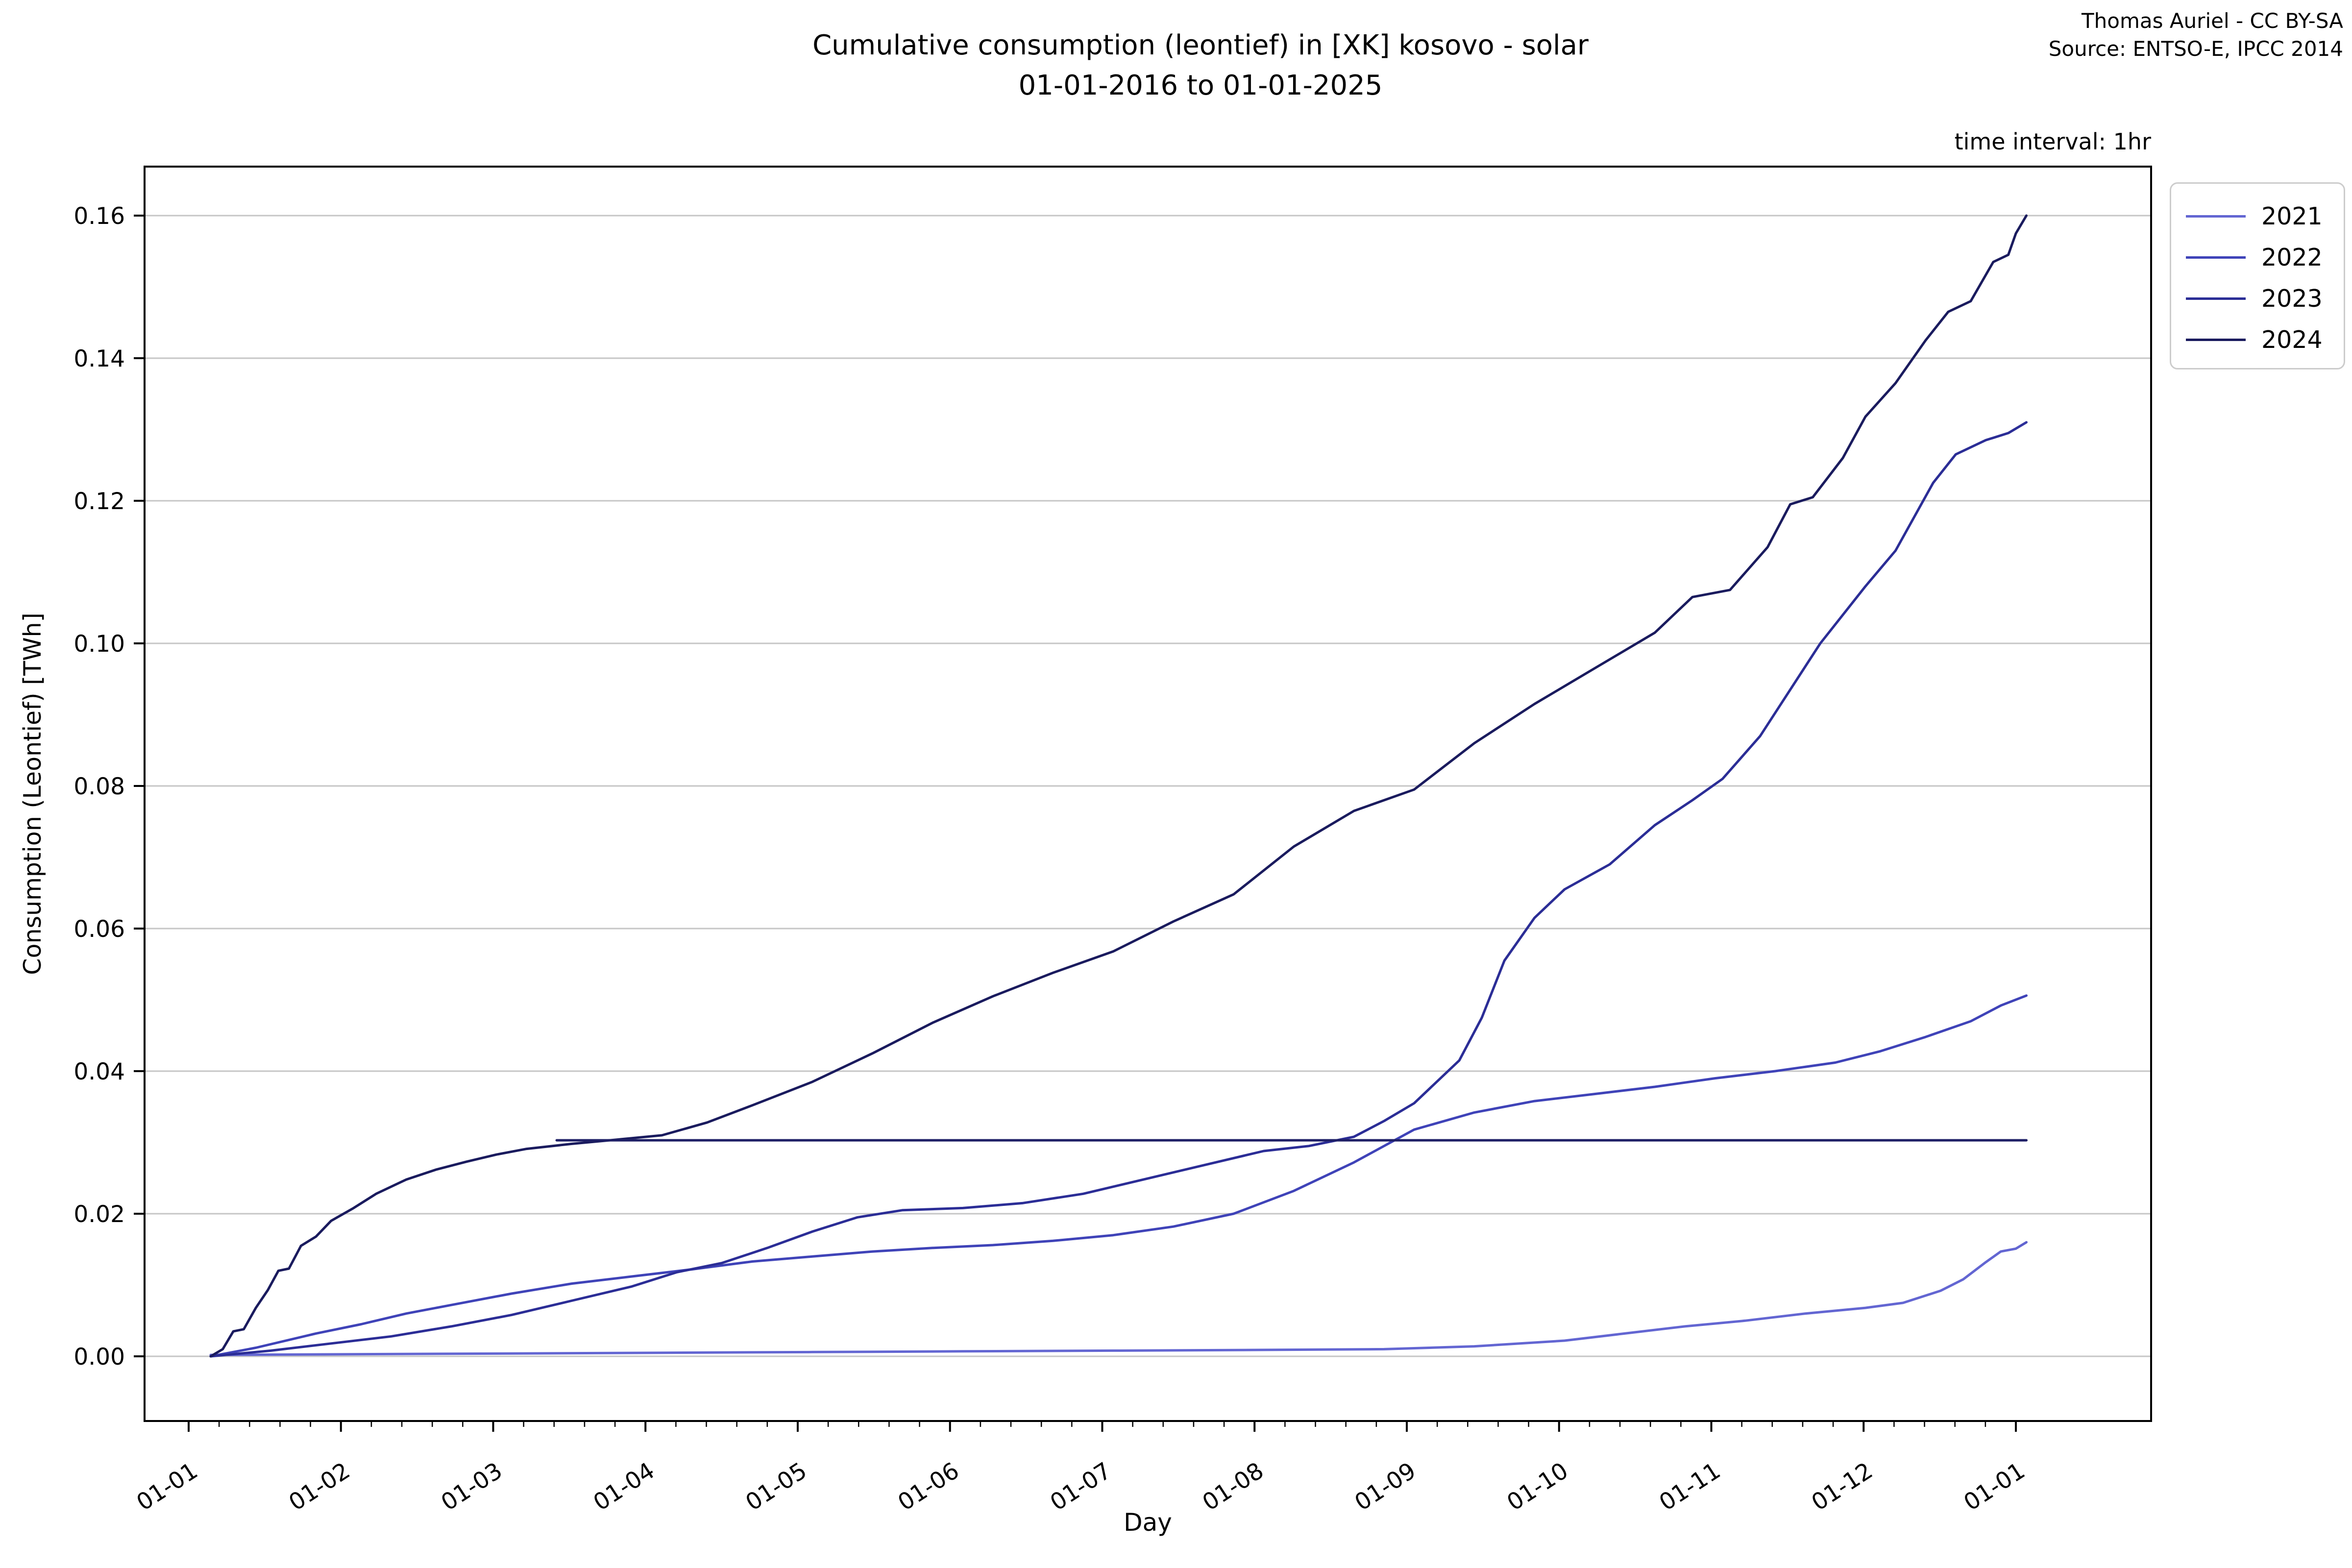 The width and height of the screenshot is (2352, 1568). Describe the element at coordinates (776, 1487) in the screenshot. I see `x-tick-label: 01-05` at that location.